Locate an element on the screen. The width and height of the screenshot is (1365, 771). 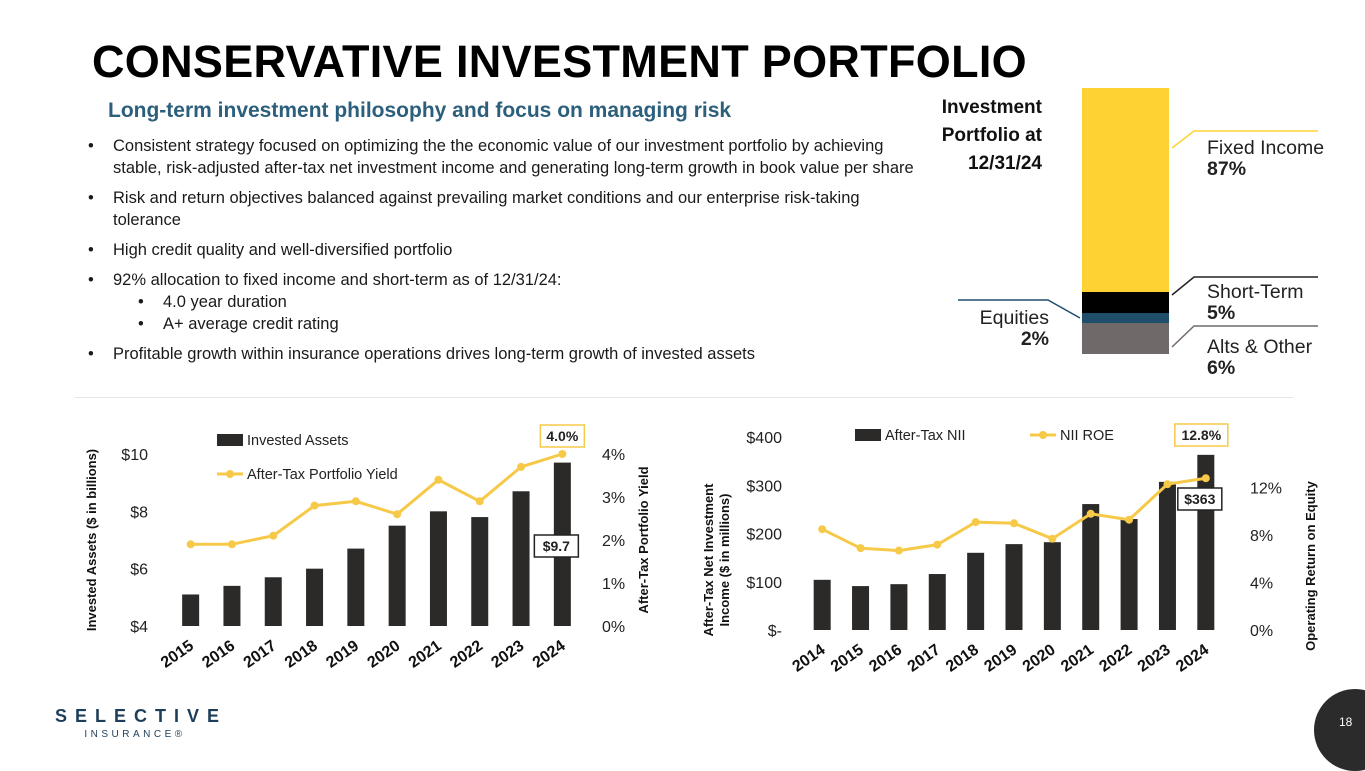
sub-bullet-item: 4.0 year duration is located at coordinates (503, 302).